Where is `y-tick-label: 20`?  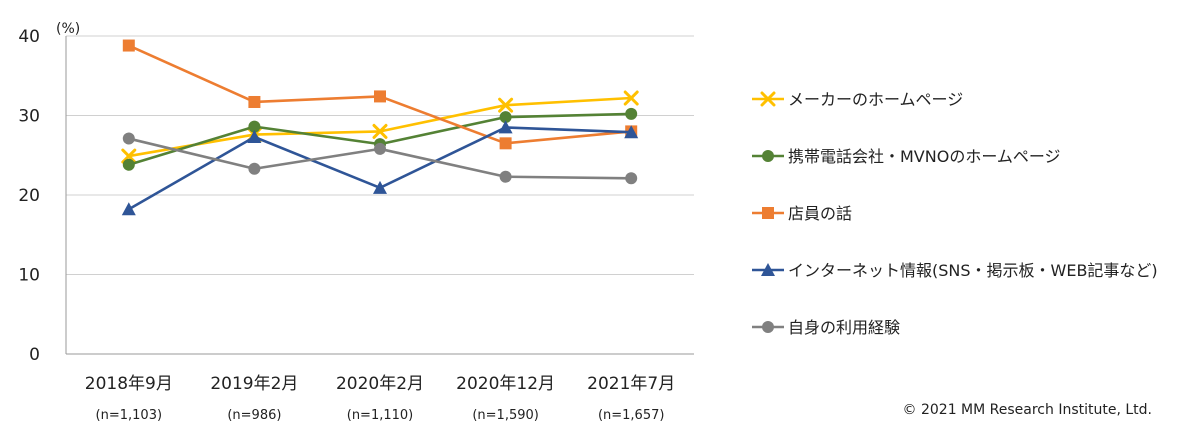 y-tick-label: 20 is located at coordinates (29, 196).